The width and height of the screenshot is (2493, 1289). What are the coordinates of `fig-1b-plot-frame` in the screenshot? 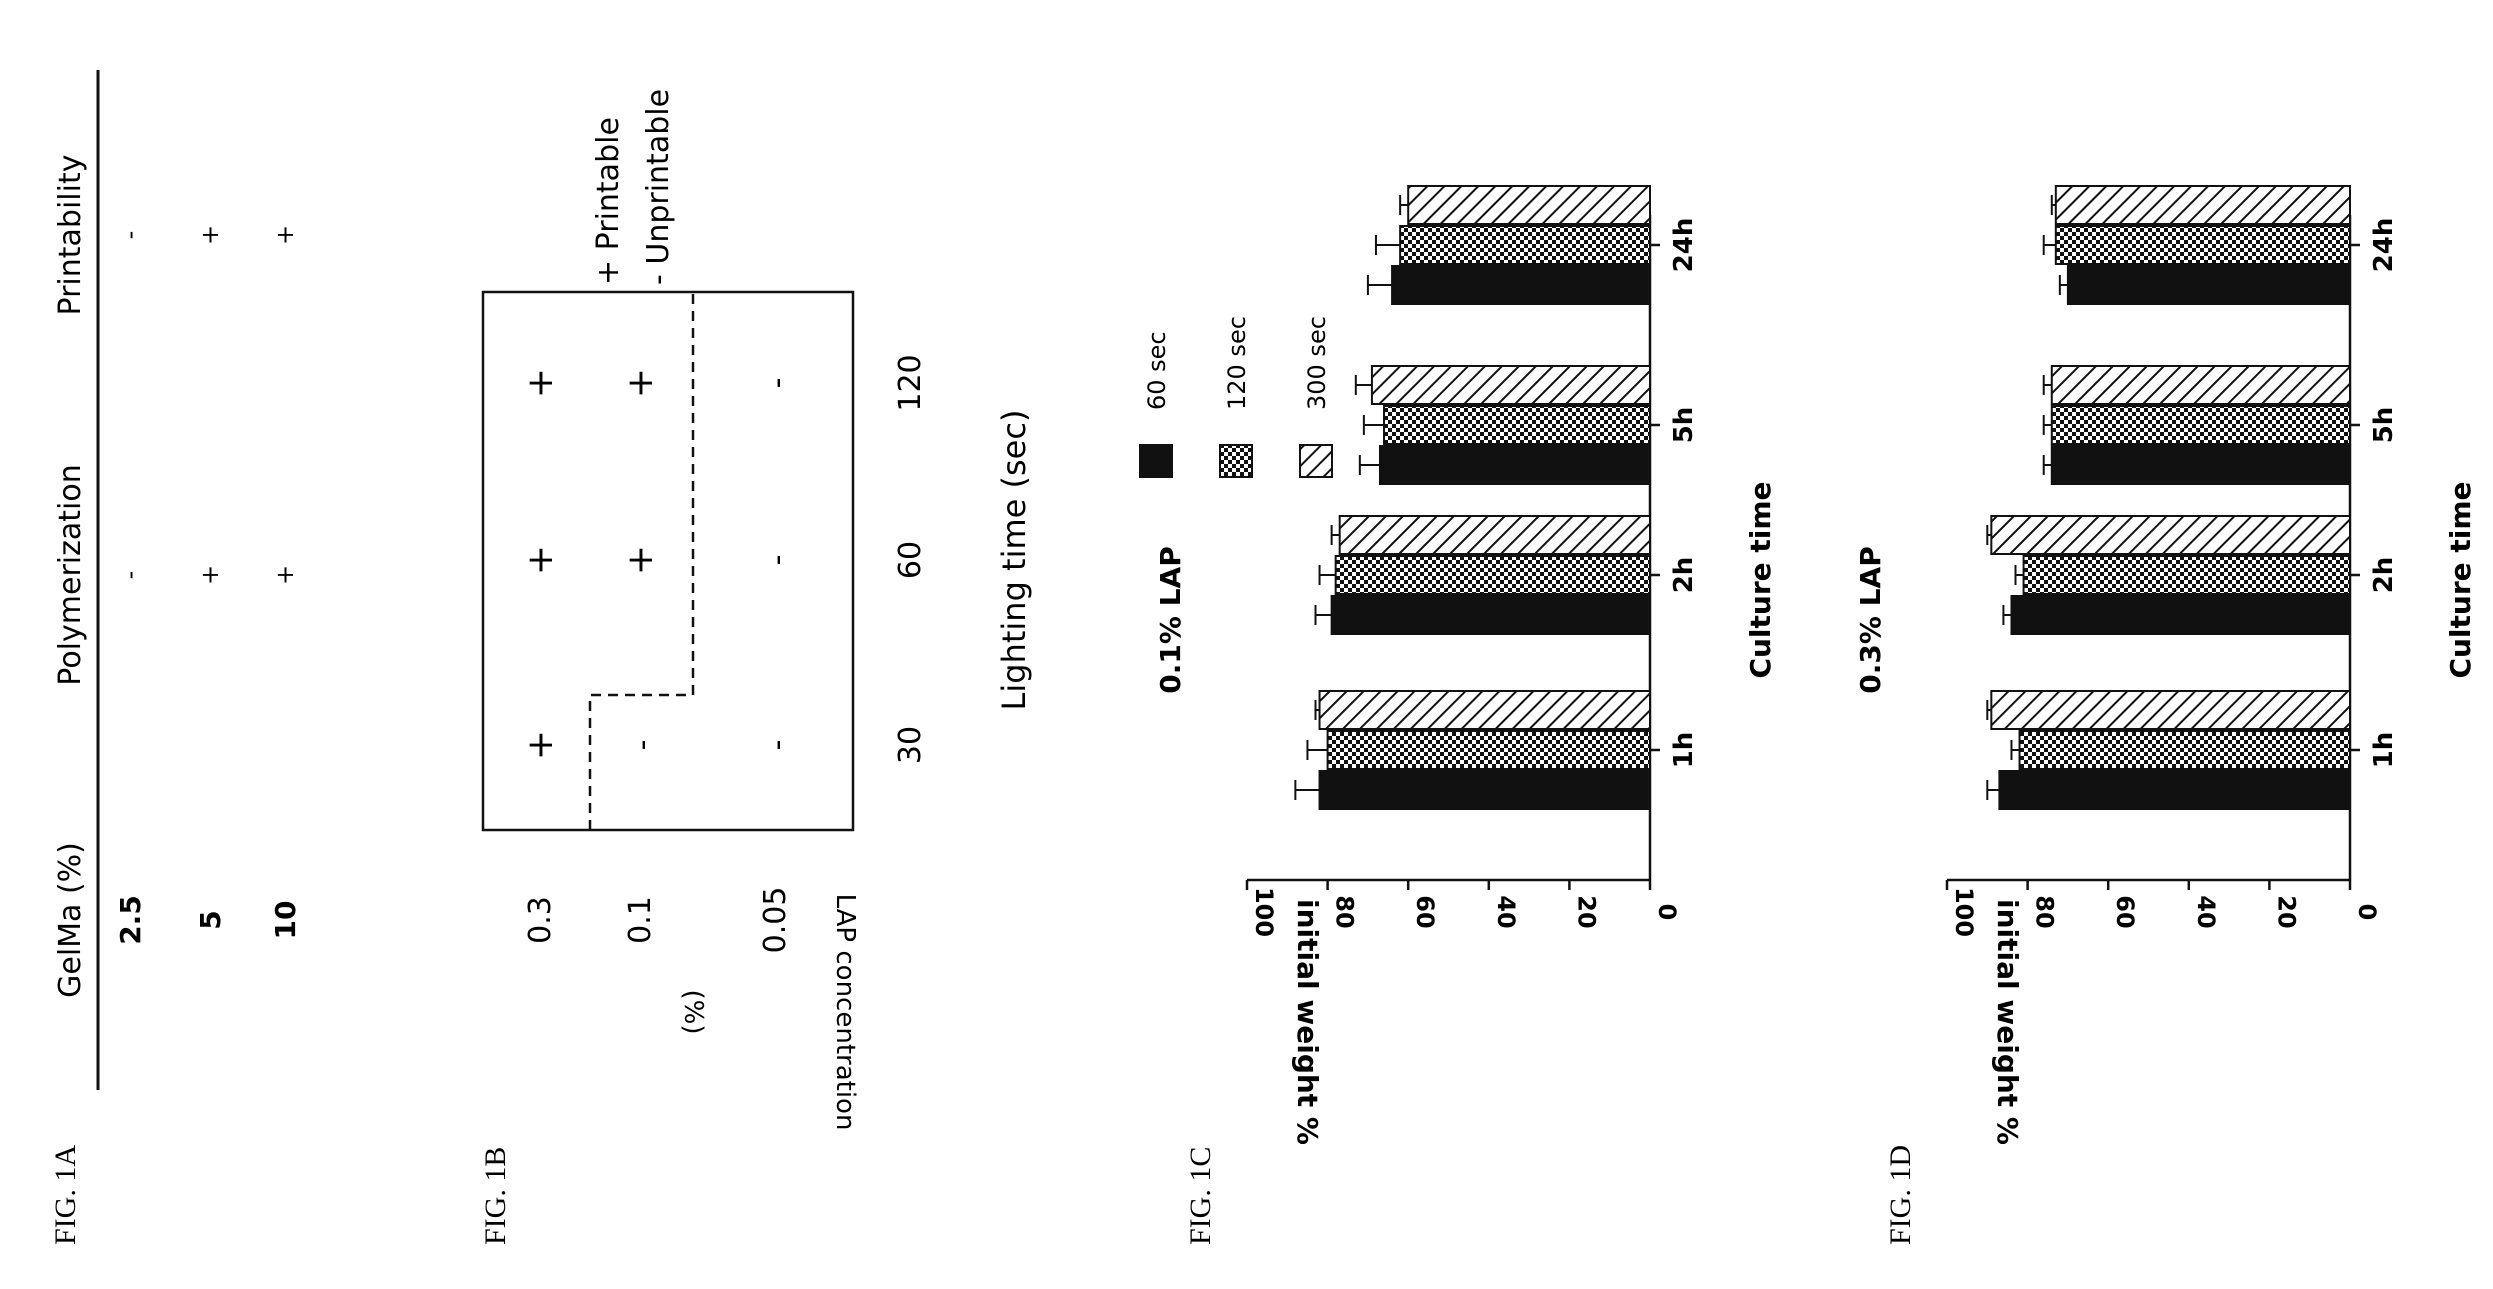 It's located at (668, 561).